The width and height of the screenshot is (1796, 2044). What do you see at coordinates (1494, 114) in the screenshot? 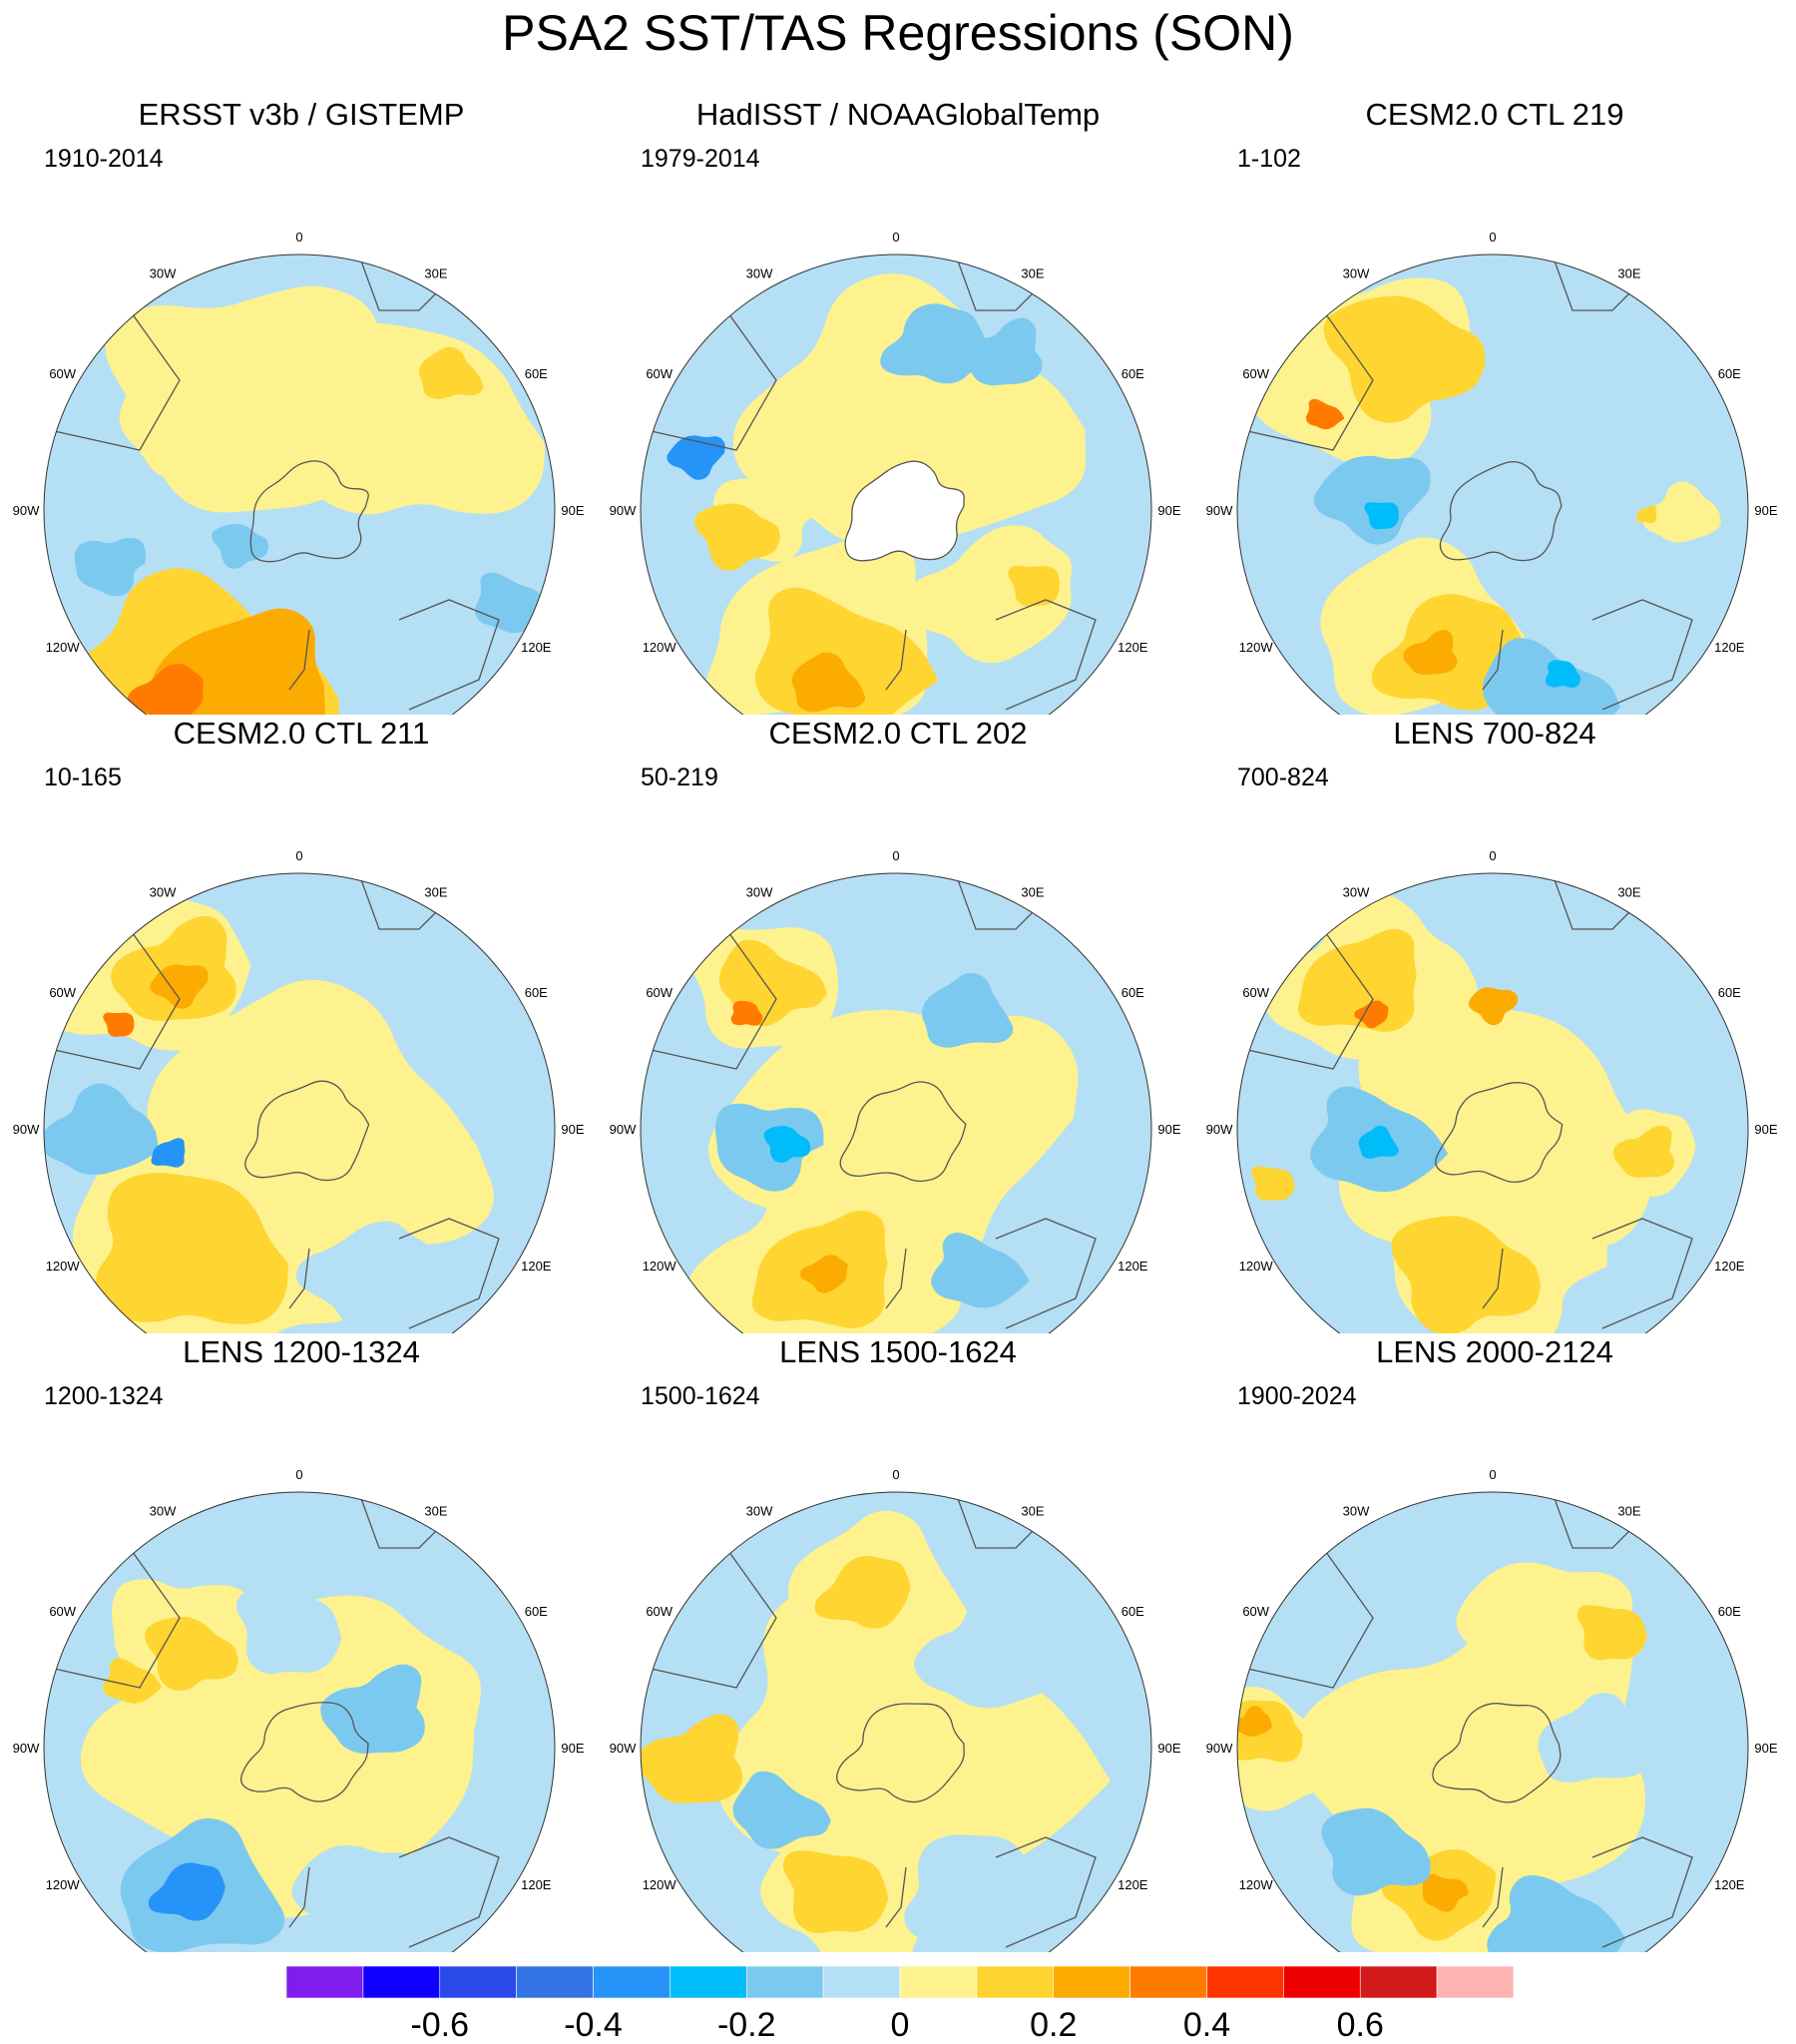
I see `panel-title: CESM2.0 CTL 219` at bounding box center [1494, 114].